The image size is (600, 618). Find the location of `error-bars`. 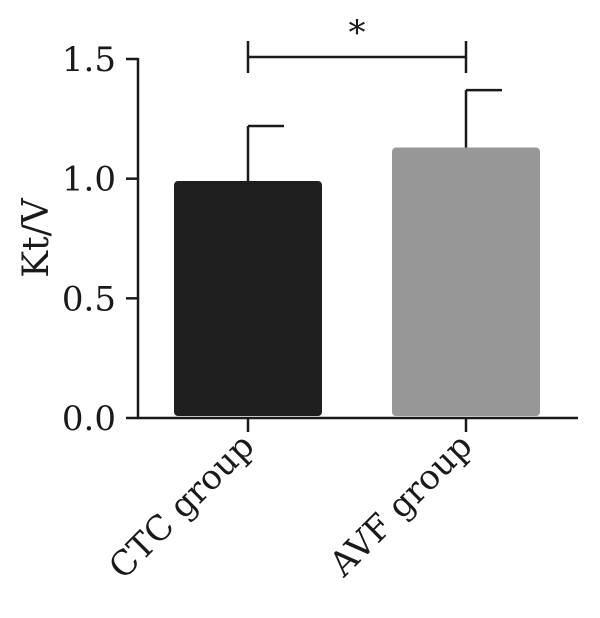

error-bars is located at coordinates (374, 135).